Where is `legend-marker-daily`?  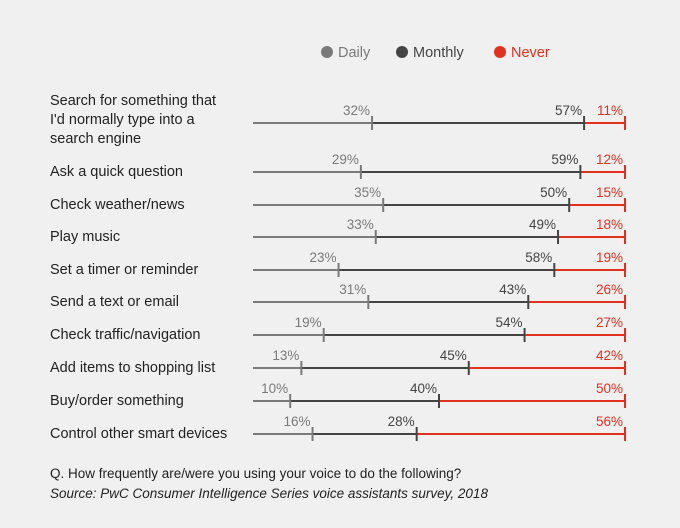
legend-marker-daily is located at coordinates (327, 52).